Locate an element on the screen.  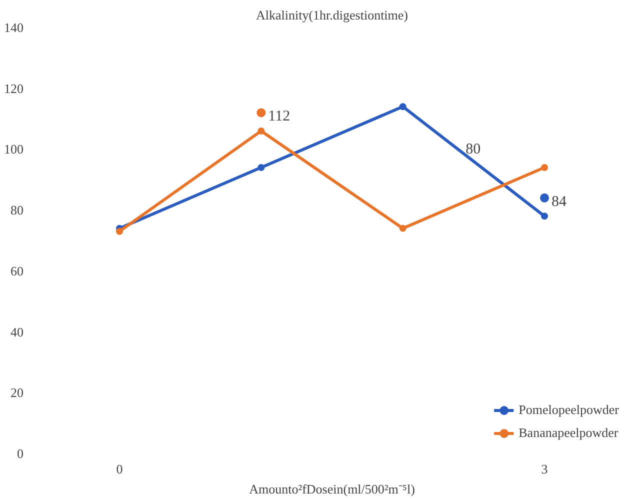
x-tick-label: 3 is located at coordinates (544, 469).